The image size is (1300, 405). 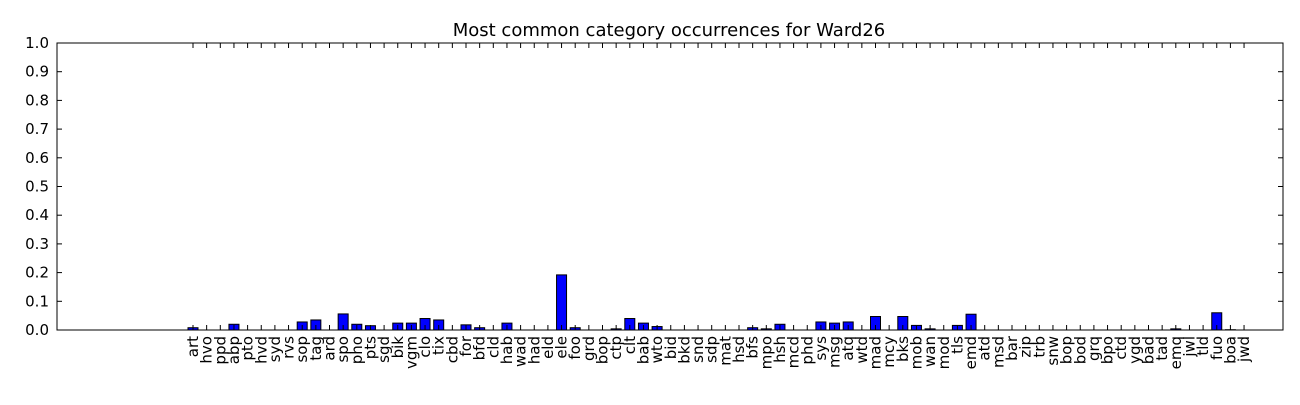 I want to click on y-tick-label: 0.8, so click(x=37, y=100).